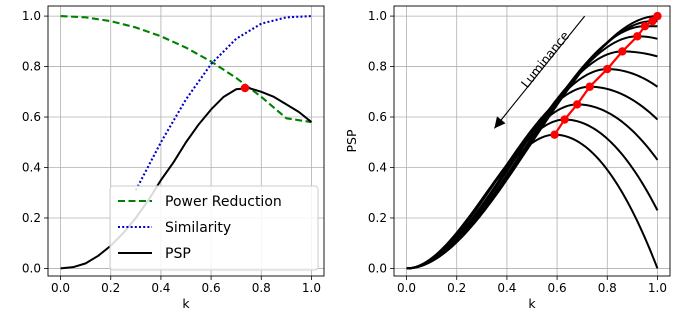 The image size is (688, 324). Describe the element at coordinates (606, 75) in the screenshot. I see `optimal-line` at that location.